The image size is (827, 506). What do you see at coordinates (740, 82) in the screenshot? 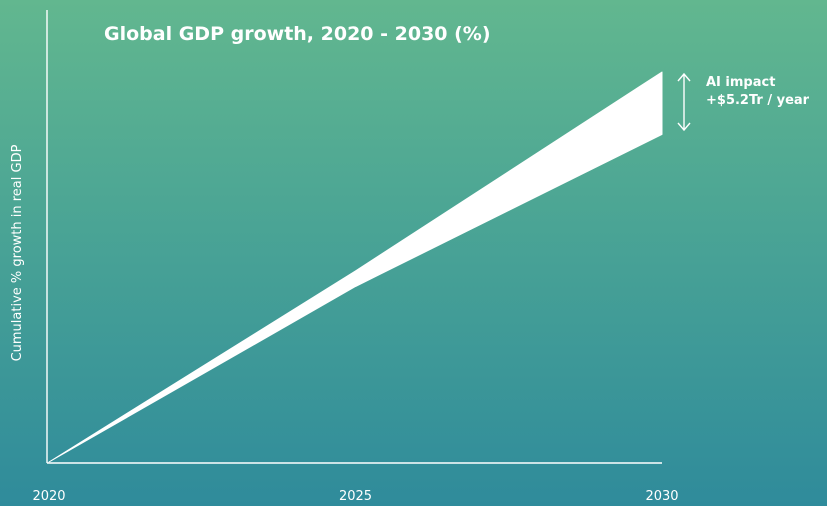
I see `annotation-ai-impact: AI impact` at bounding box center [740, 82].